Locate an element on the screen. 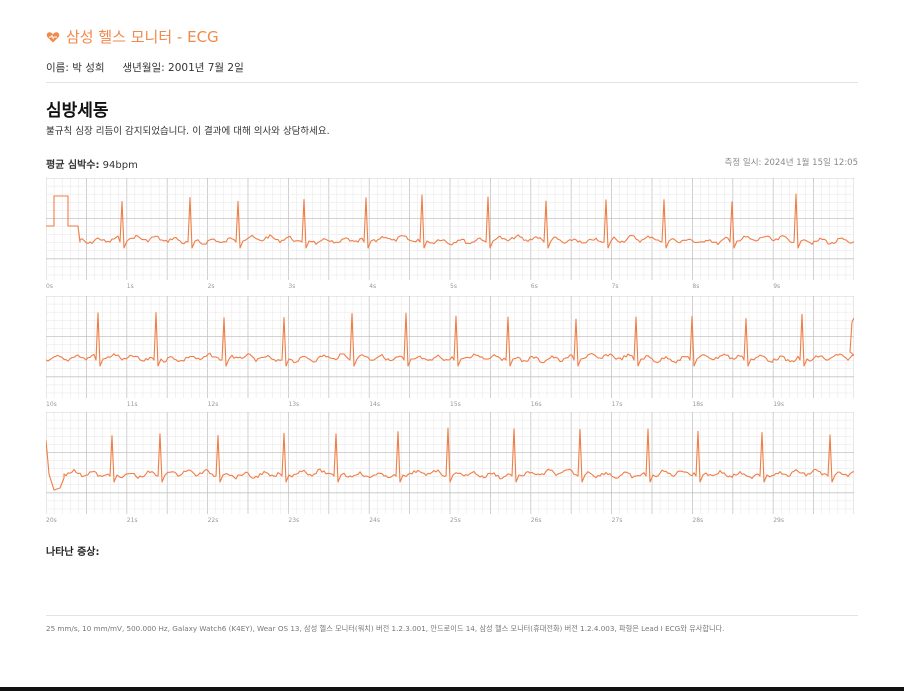  time-tick-label: 9s is located at coordinates (777, 286).